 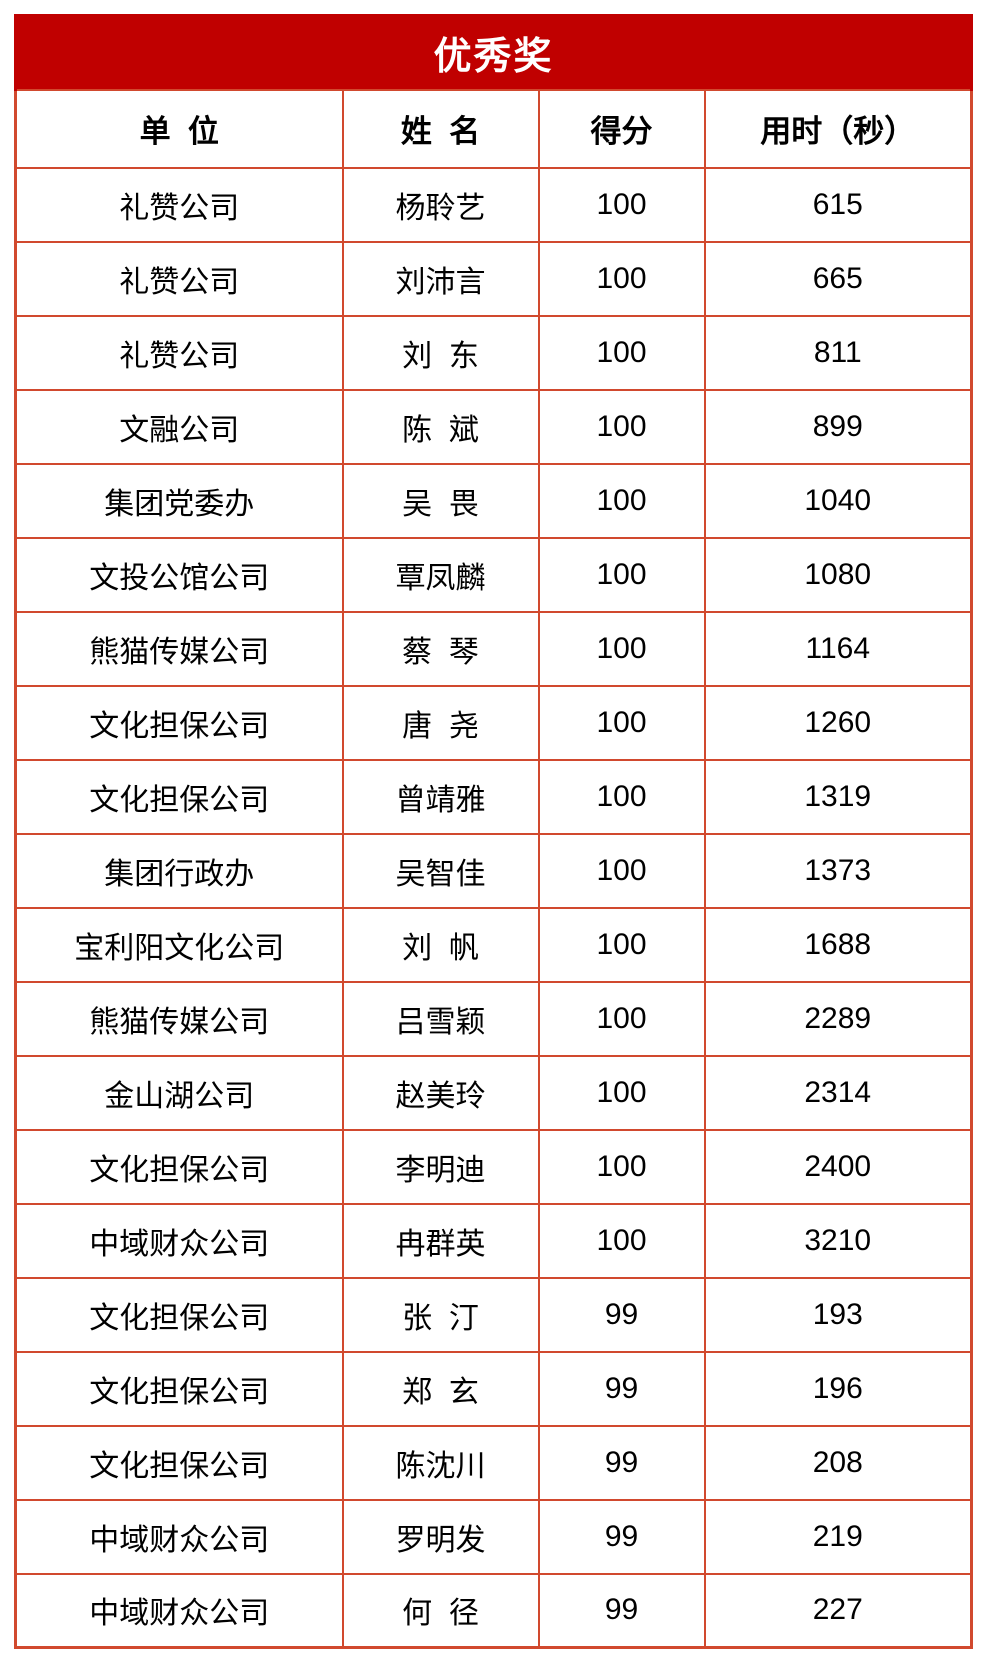 What do you see at coordinates (440, 1240) in the screenshot?
I see `name-cell: 冉群英` at bounding box center [440, 1240].